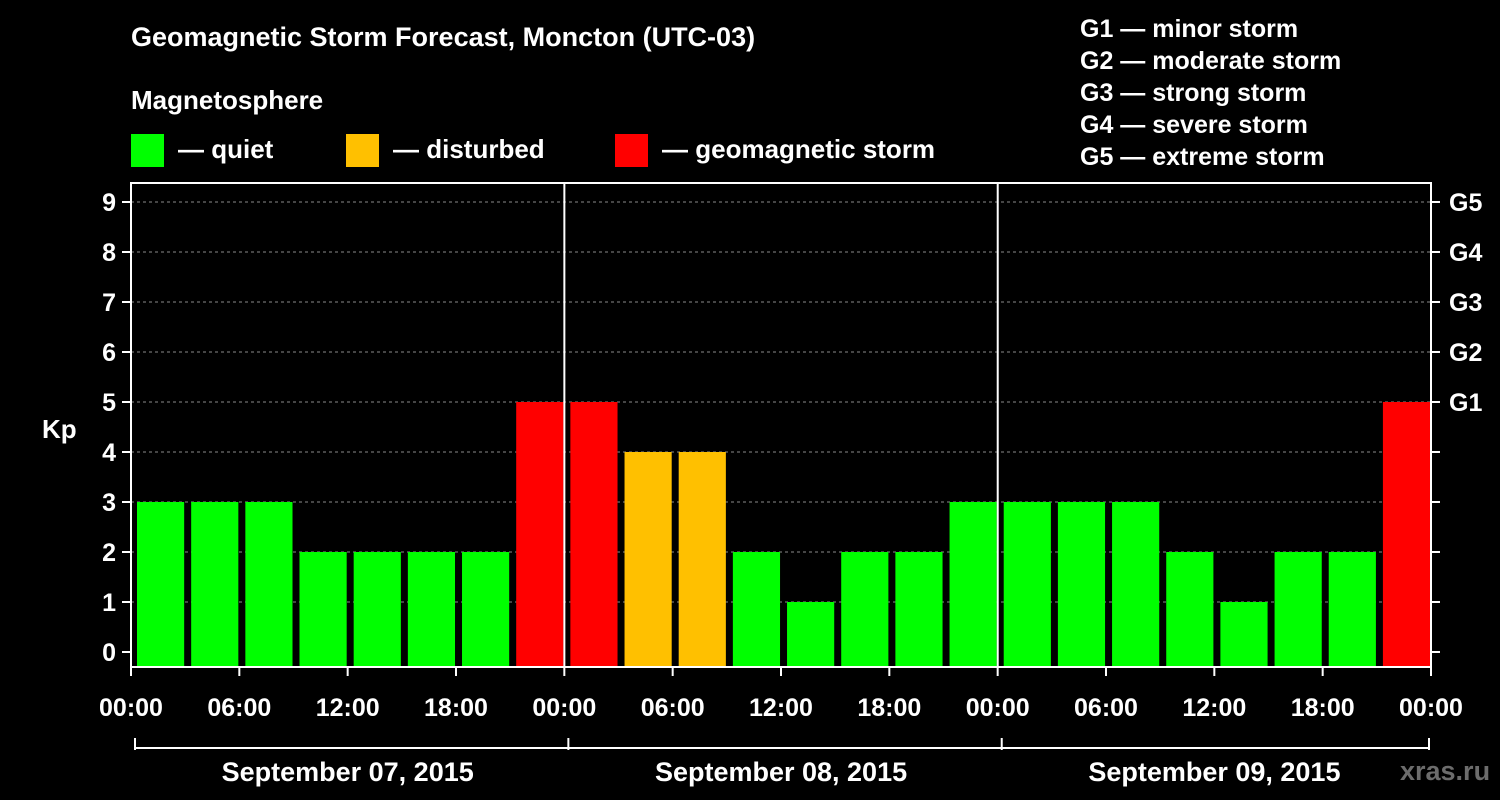  What do you see at coordinates (109, 403) in the screenshot?
I see `y-tick-label: 5` at bounding box center [109, 403].